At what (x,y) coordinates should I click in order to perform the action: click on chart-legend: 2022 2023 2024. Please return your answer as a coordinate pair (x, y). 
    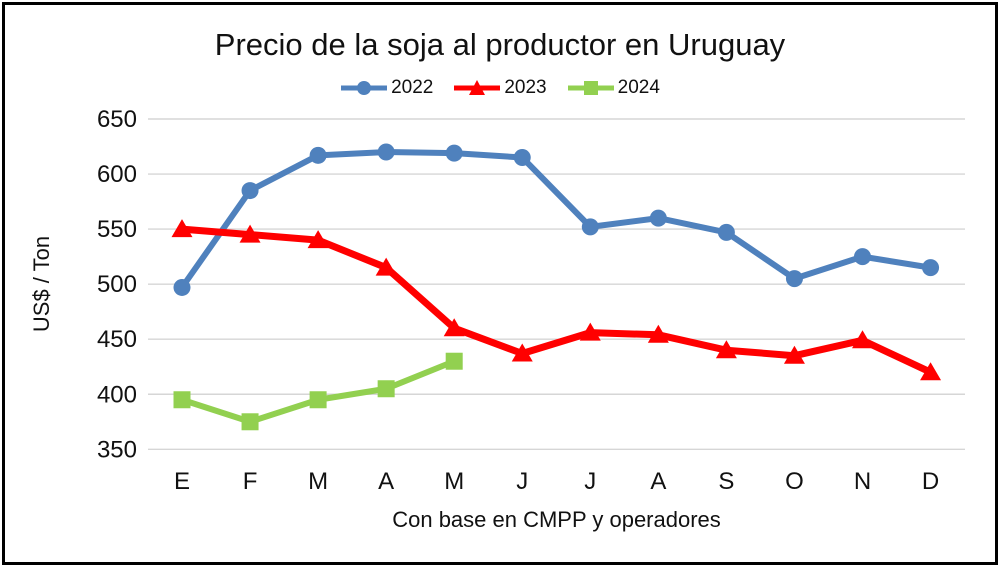
    Looking at the image, I should click on (500, 88).